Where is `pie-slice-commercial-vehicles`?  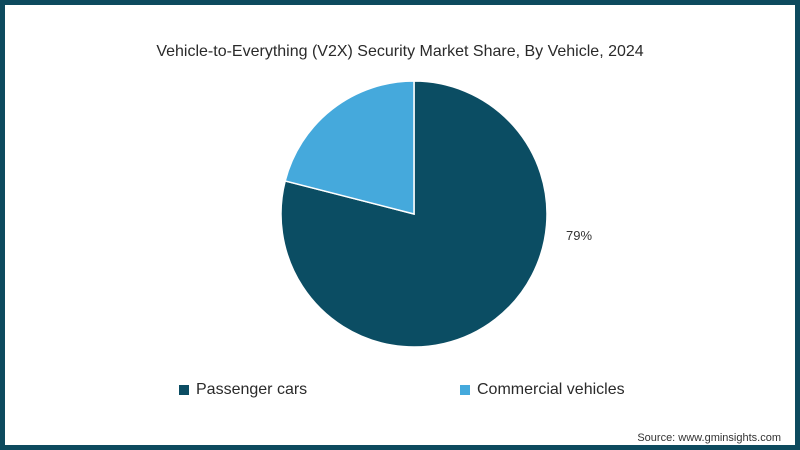
pie-slice-commercial-vehicles is located at coordinates (349, 147).